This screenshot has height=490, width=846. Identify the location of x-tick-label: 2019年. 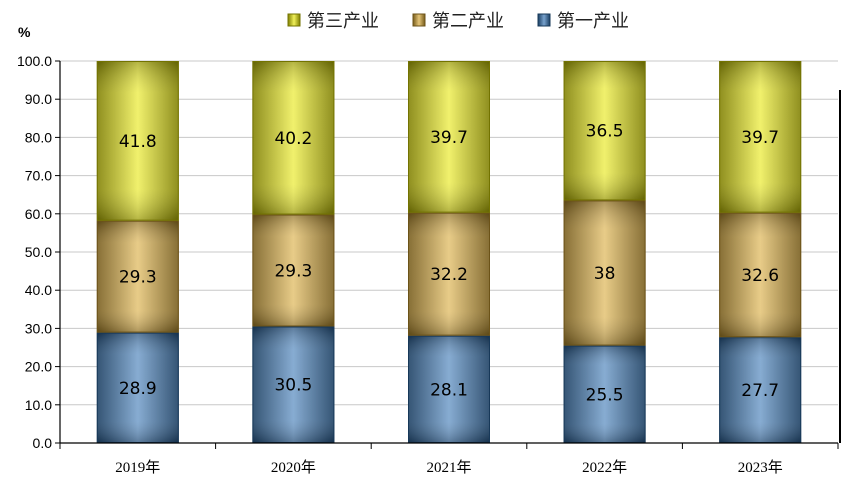
(137, 467).